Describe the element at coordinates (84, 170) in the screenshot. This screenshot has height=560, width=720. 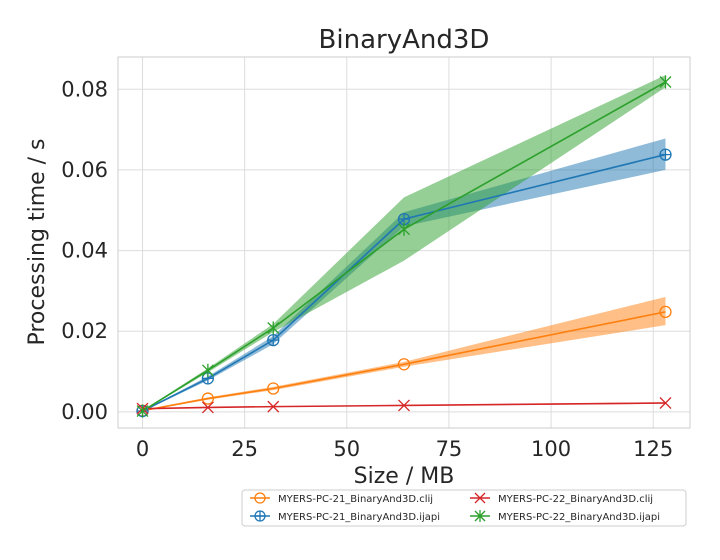
I see `y-tick-label: 0.06` at that location.